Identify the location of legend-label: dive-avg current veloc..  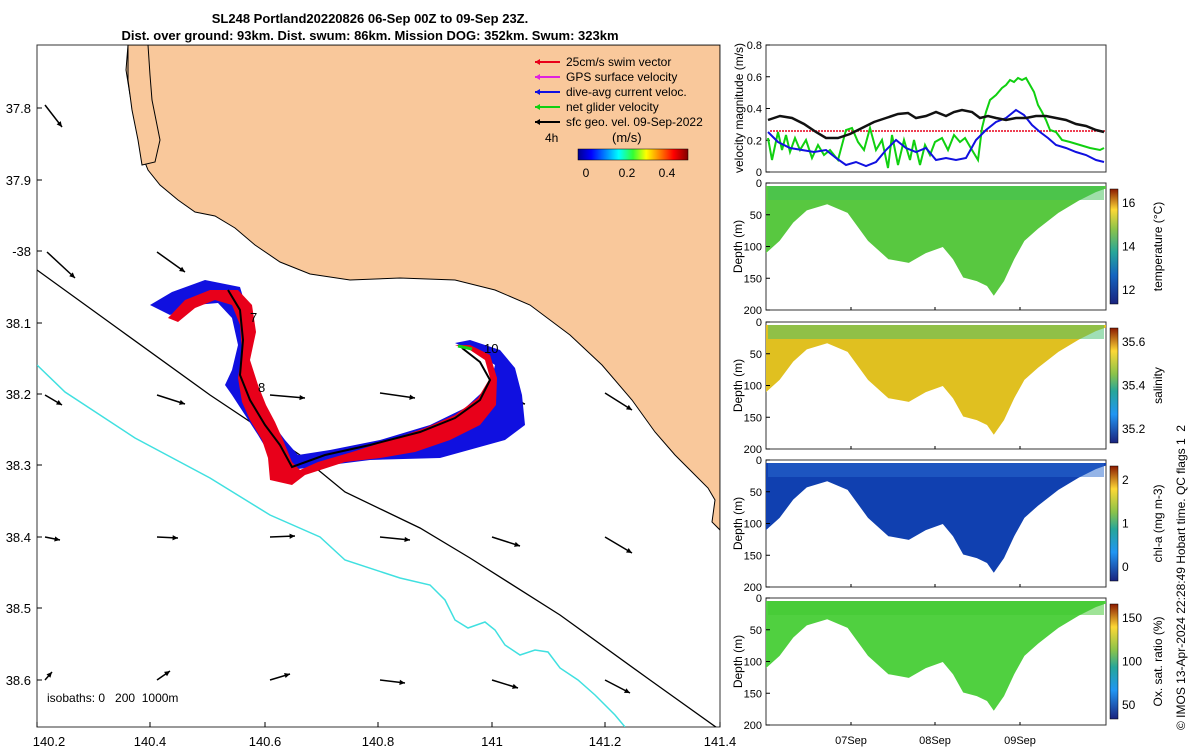
(626, 92).